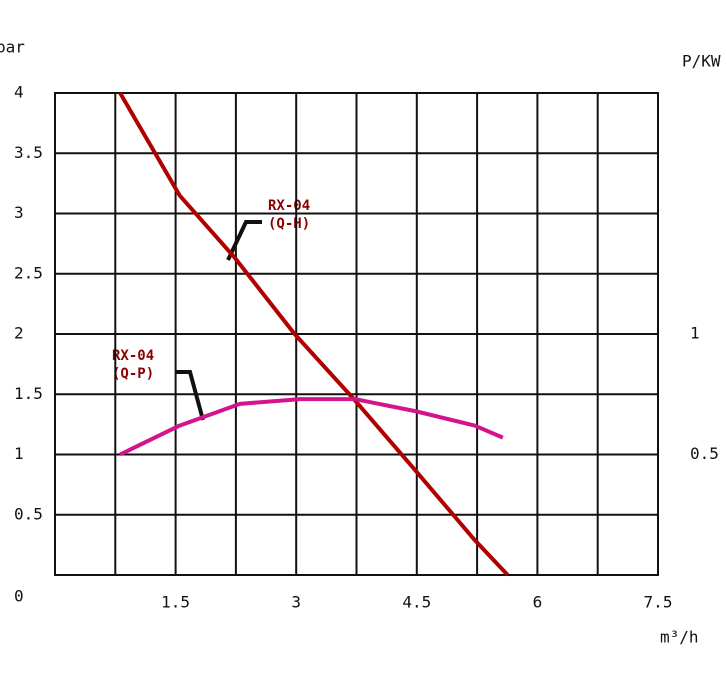  Describe the element at coordinates (175, 602) in the screenshot. I see `x-tick-label: 1.5` at that location.